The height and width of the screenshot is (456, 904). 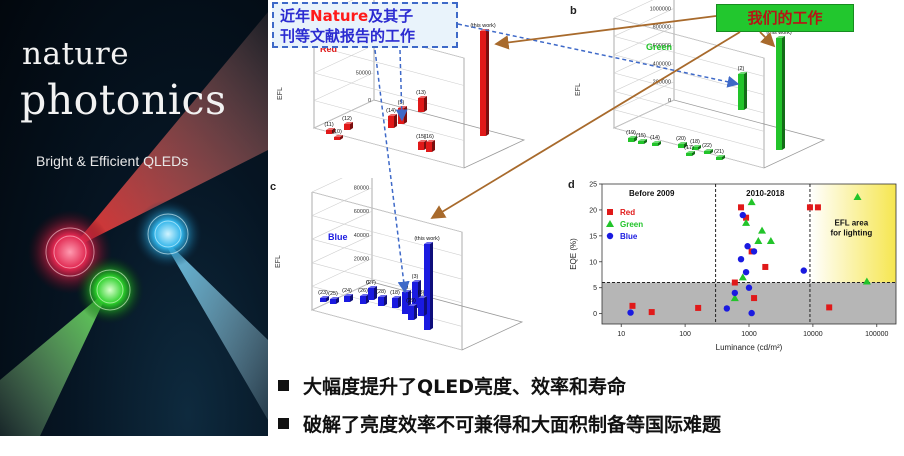 What do you see at coordinates (631, 133) in the screenshot?
I see `bar-label: (19)` at bounding box center [631, 133].